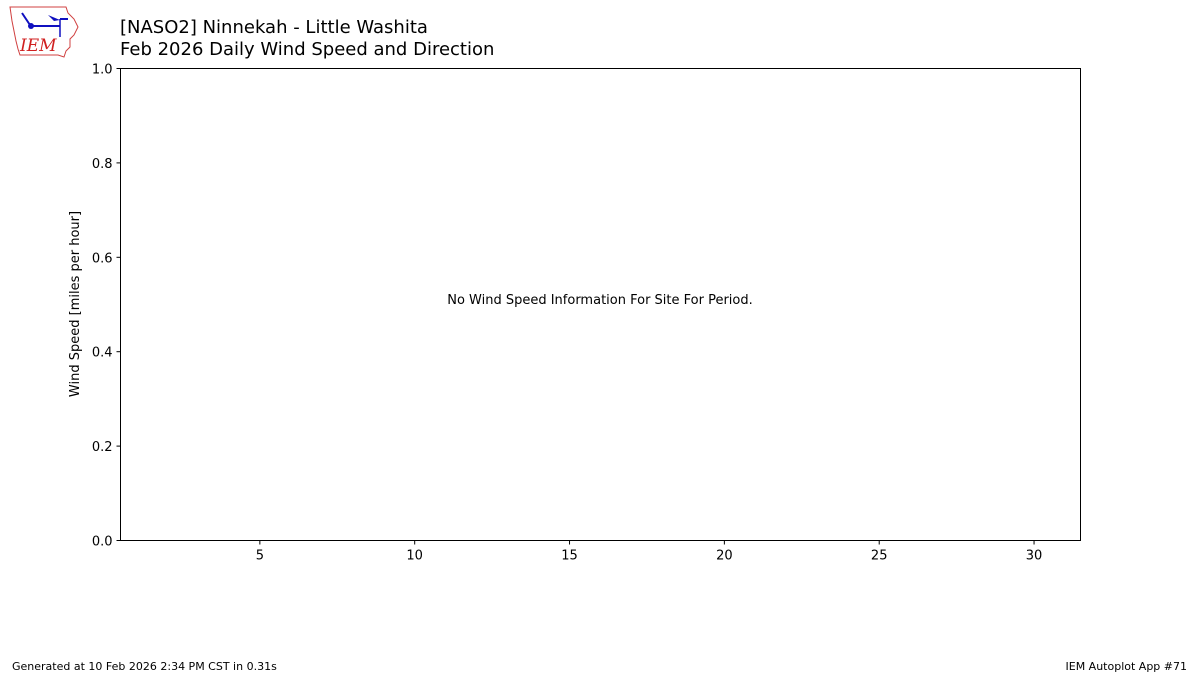 Image resolution: width=1200 pixels, height=675 pixels. Describe the element at coordinates (879, 556) in the screenshot. I see `x-tick-label: 25` at that location.